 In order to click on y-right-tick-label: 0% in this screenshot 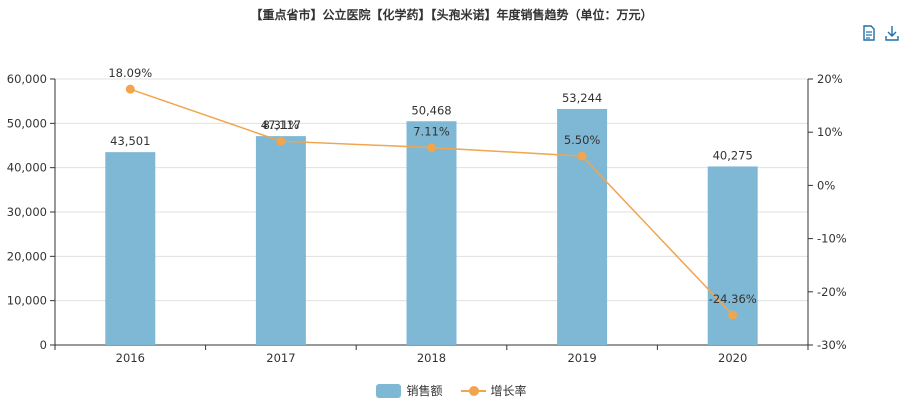, I will do `click(826, 185)`.